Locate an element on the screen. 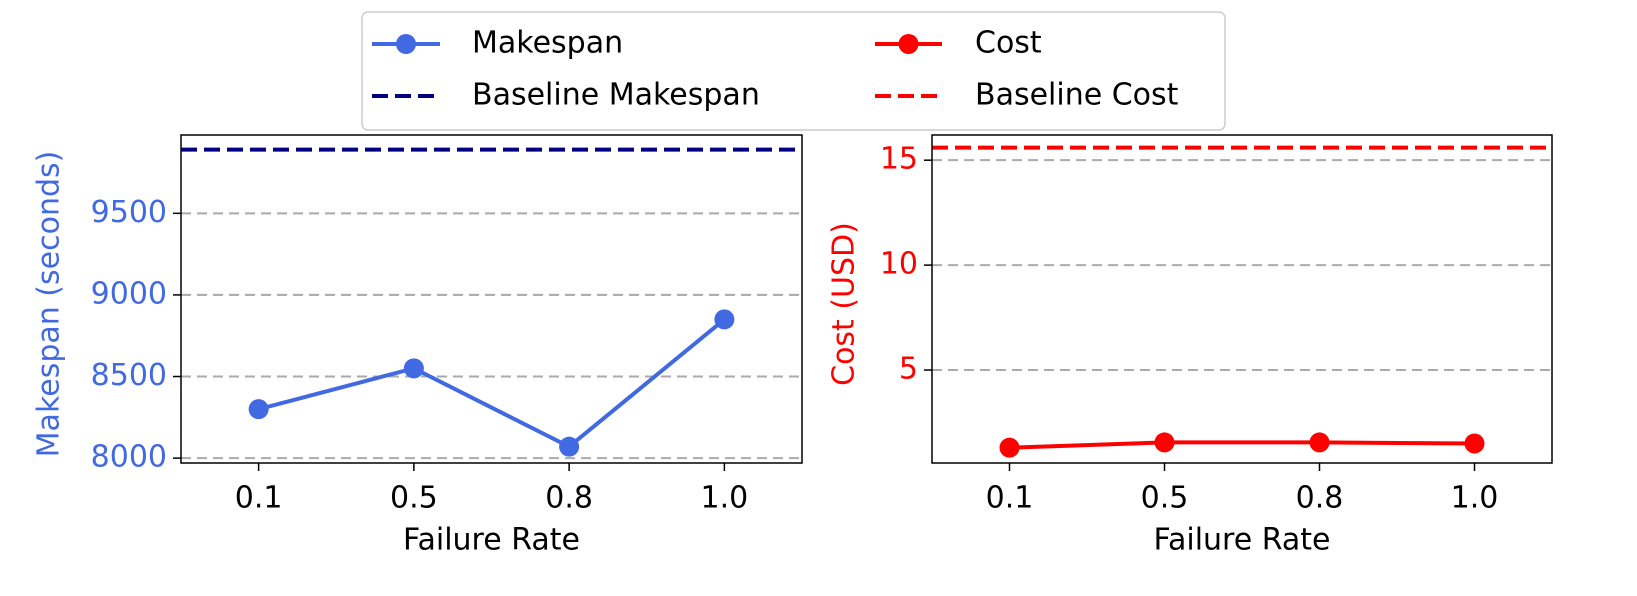 The height and width of the screenshot is (596, 1637). y-tick-label: 9500 is located at coordinates (129, 212).